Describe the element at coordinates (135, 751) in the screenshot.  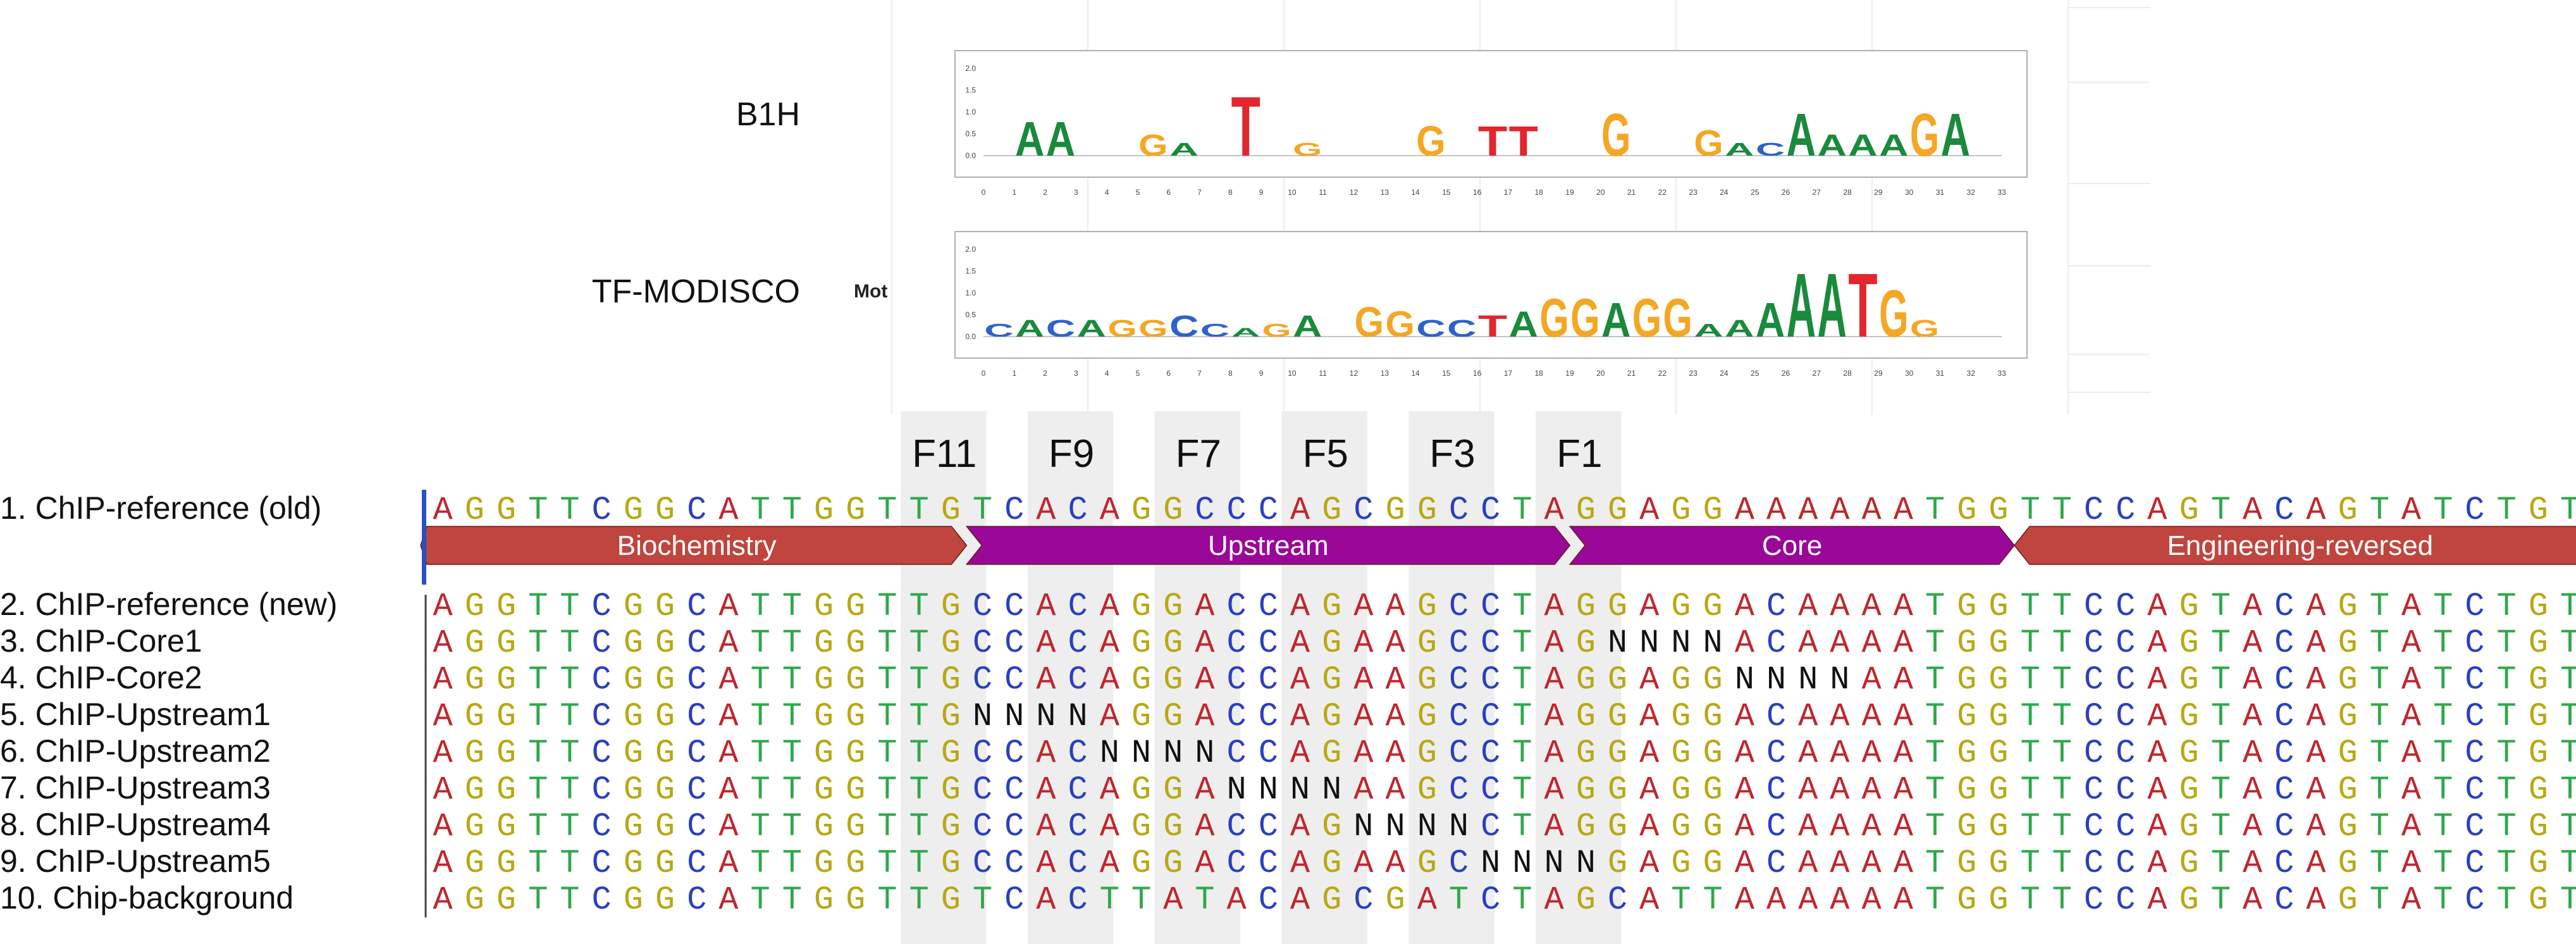
I see `row-label: 6. ChIP-Upstream2` at that location.